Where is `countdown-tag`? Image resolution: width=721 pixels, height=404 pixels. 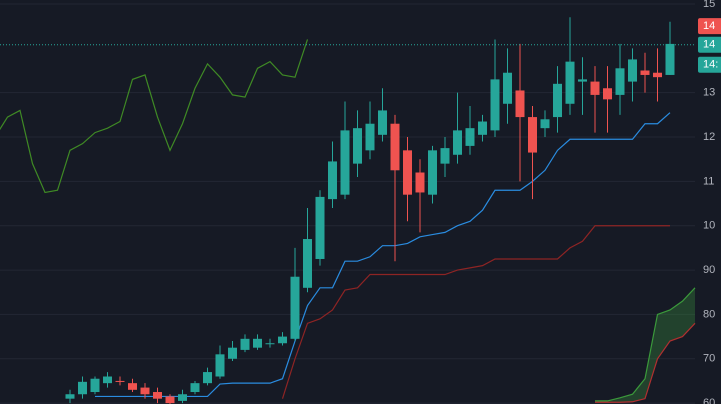 countdown-tag is located at coordinates (709, 64).